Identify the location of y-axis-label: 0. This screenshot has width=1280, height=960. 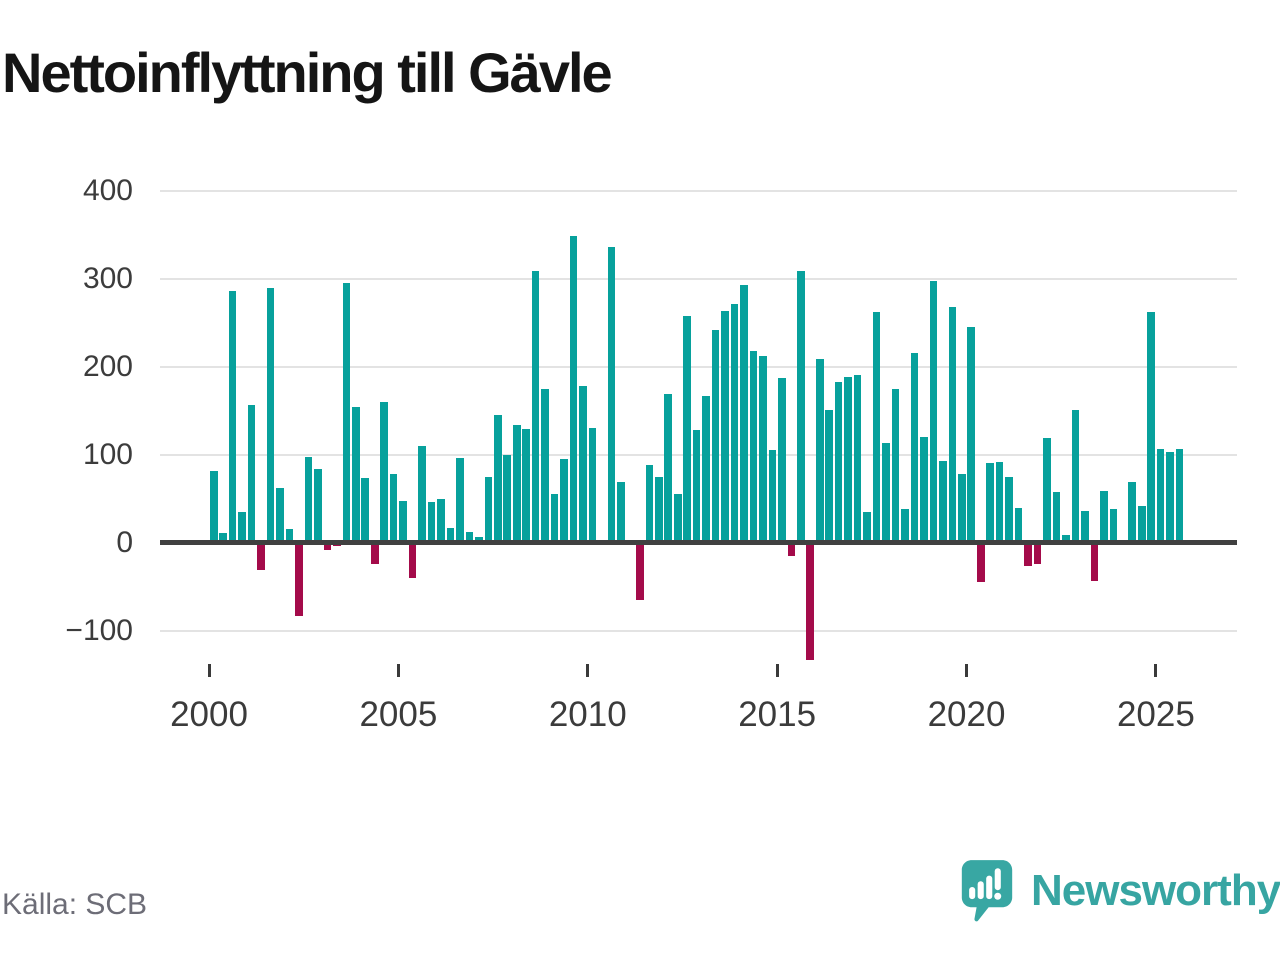
(124, 542).